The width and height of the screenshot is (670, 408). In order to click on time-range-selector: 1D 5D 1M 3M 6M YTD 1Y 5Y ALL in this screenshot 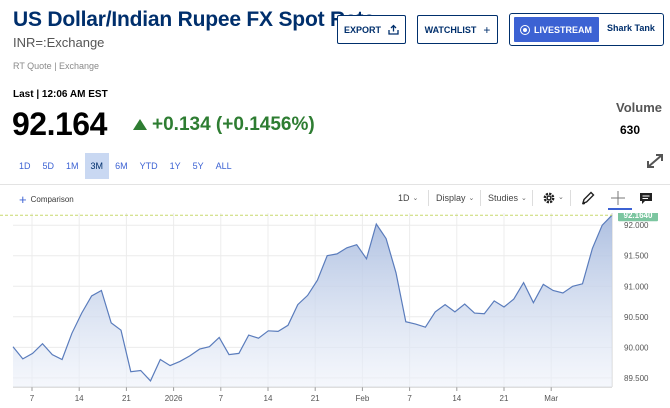, I will do `click(125, 166)`.